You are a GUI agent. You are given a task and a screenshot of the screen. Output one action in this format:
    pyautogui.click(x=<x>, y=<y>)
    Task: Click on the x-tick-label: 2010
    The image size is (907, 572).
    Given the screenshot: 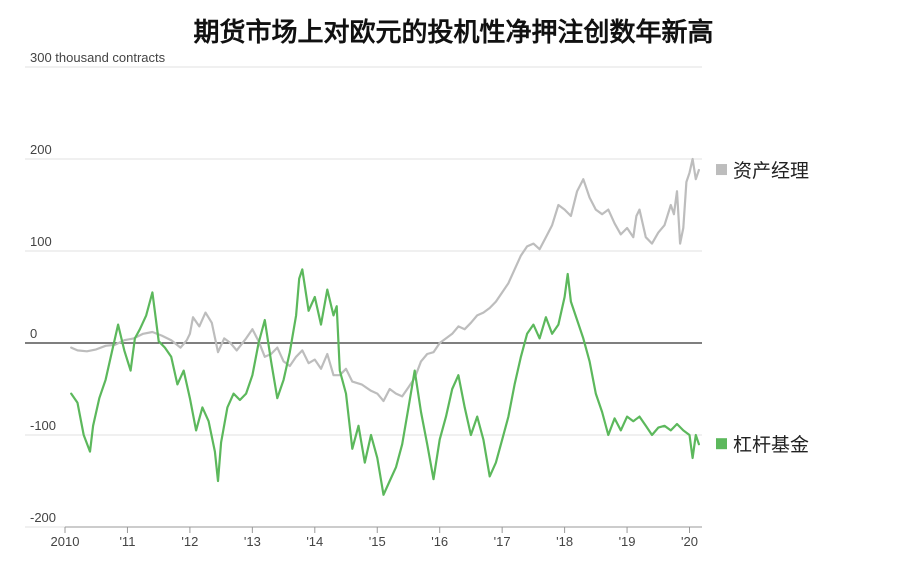 What is the action you would take?
    pyautogui.click(x=65, y=541)
    